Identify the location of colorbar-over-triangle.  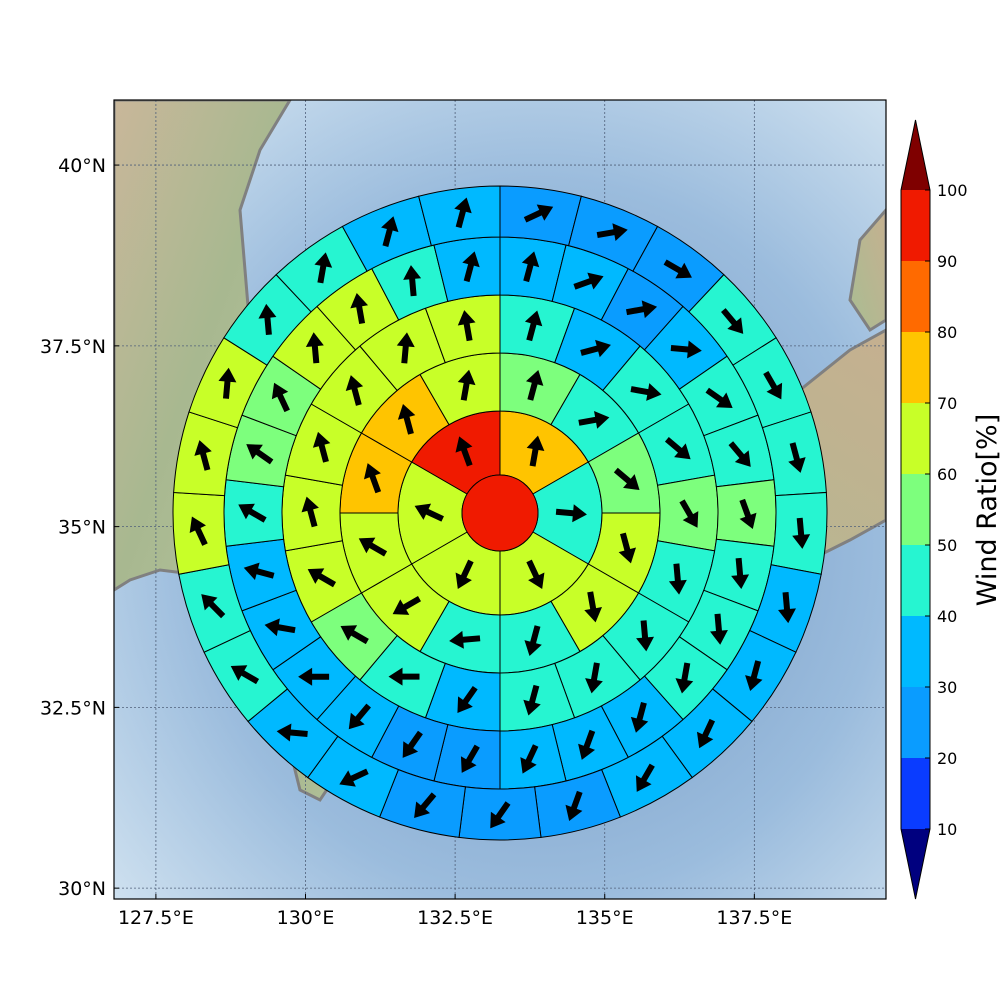
(915, 155).